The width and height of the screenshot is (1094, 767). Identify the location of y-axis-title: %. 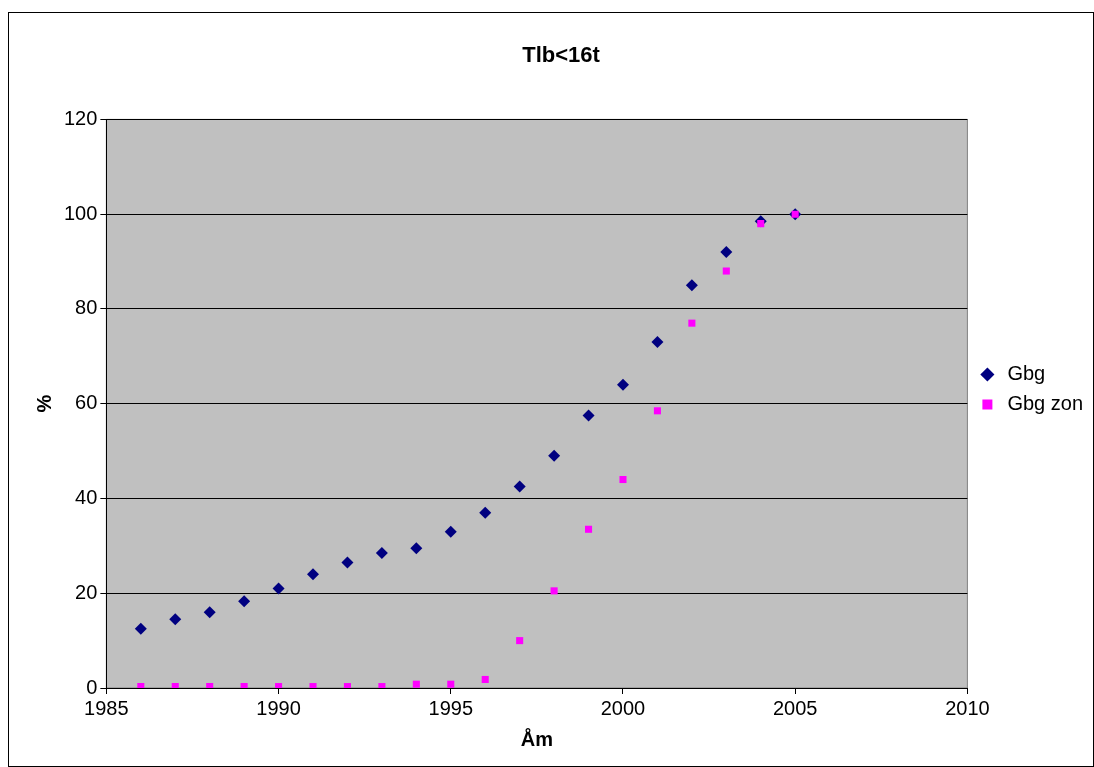
(43, 403).